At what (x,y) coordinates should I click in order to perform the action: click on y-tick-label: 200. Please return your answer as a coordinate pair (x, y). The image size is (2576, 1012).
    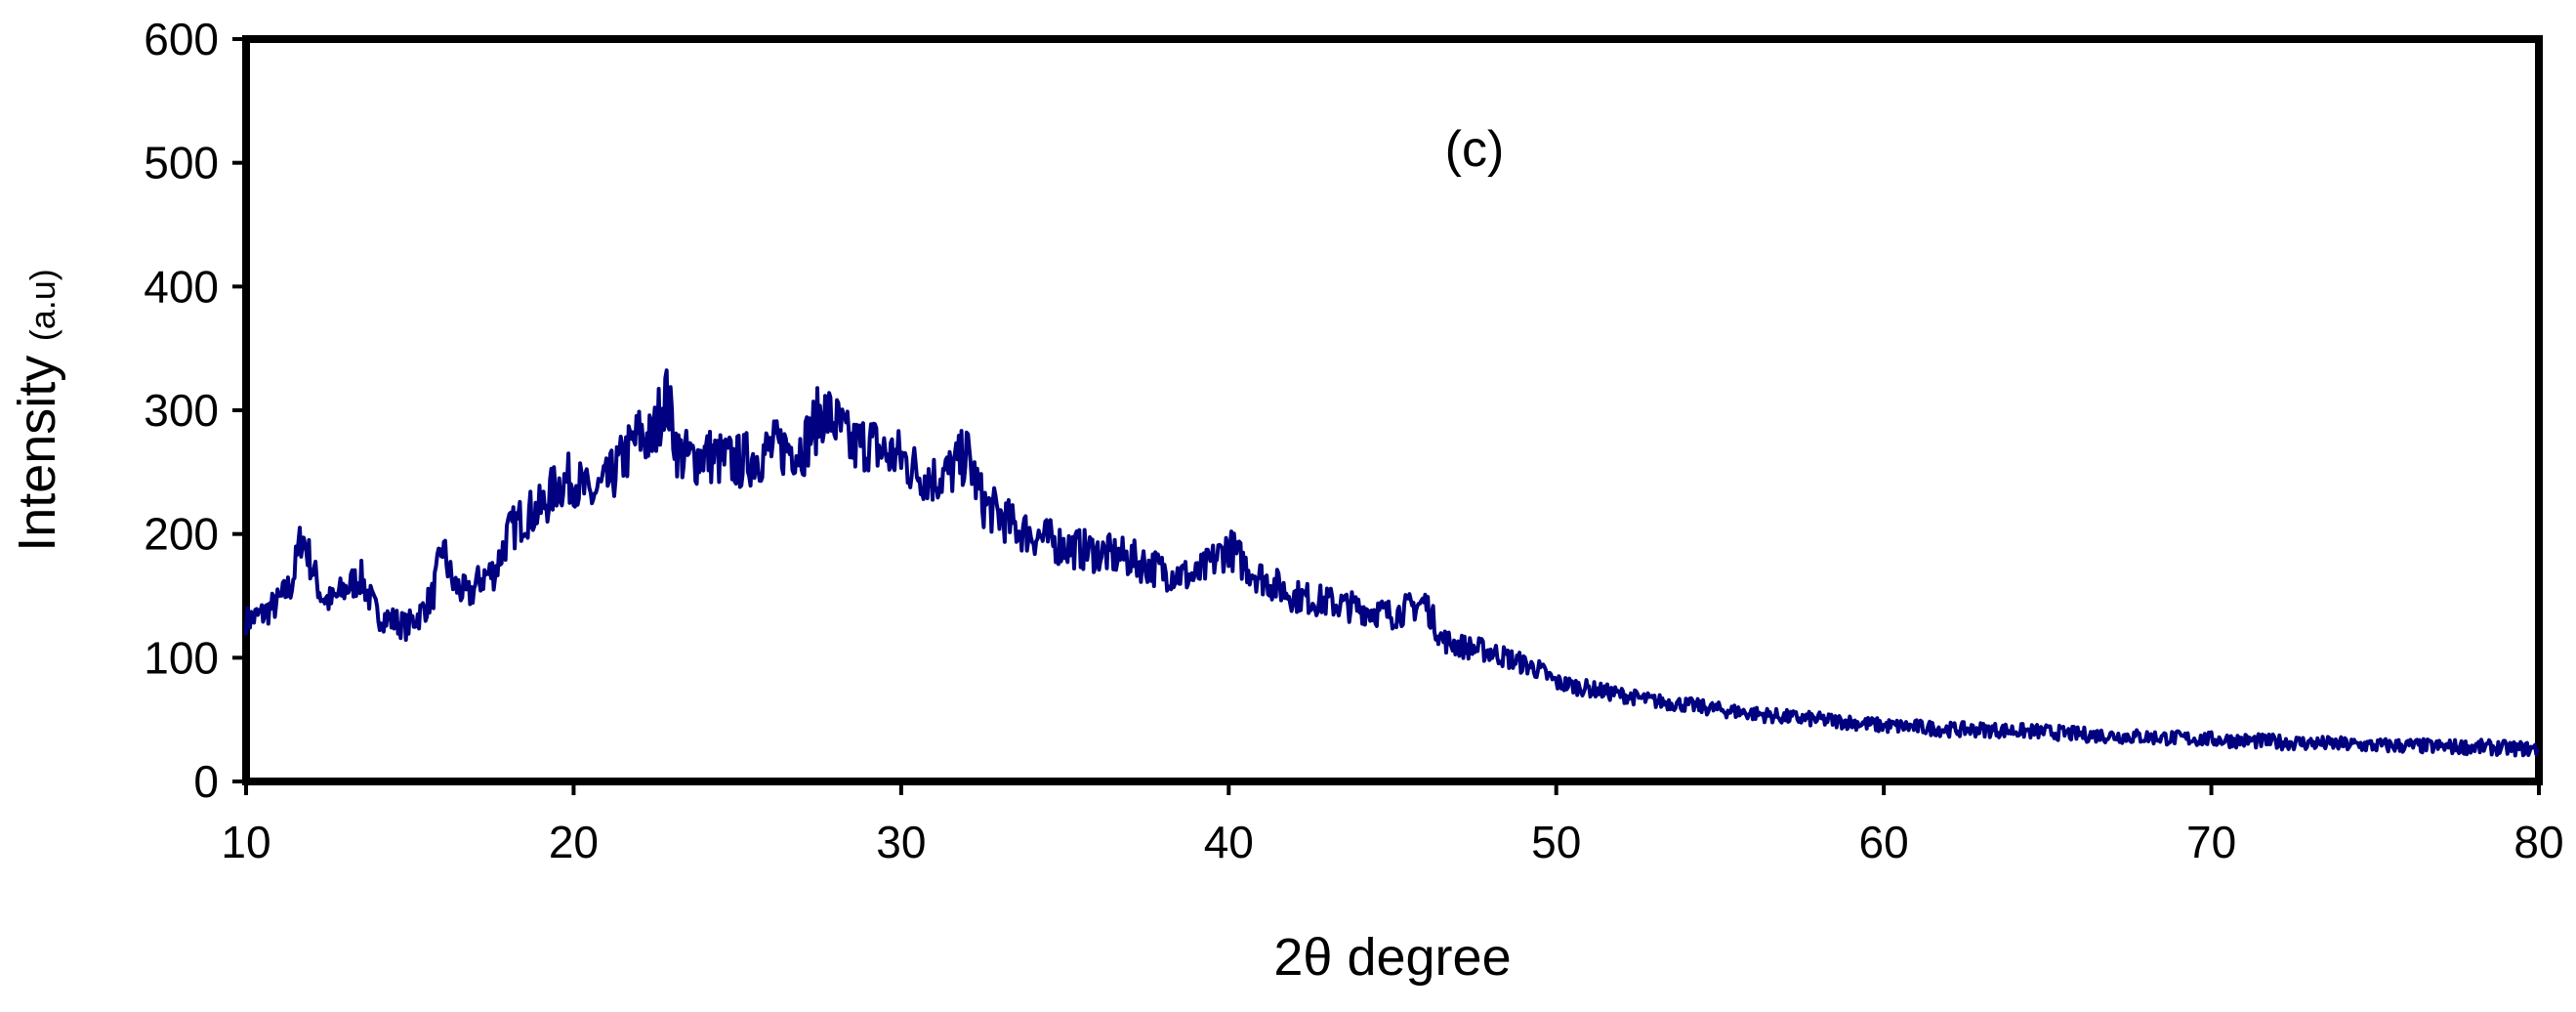
    Looking at the image, I should click on (181, 534).